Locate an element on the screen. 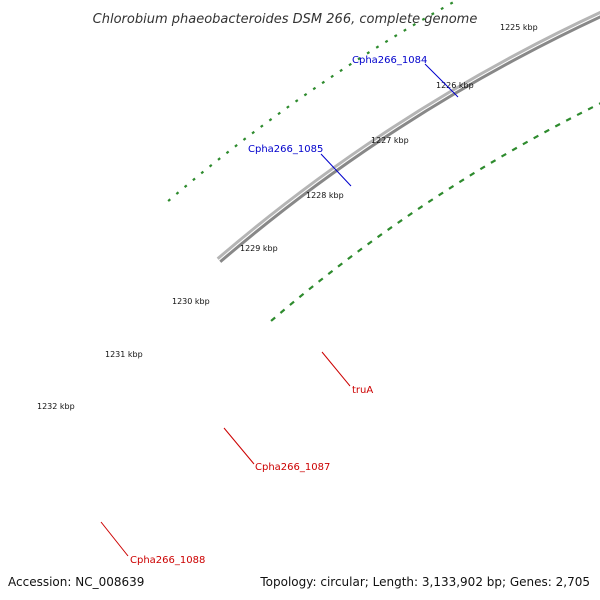  tick-label: 1225 kbp is located at coordinates (519, 27).